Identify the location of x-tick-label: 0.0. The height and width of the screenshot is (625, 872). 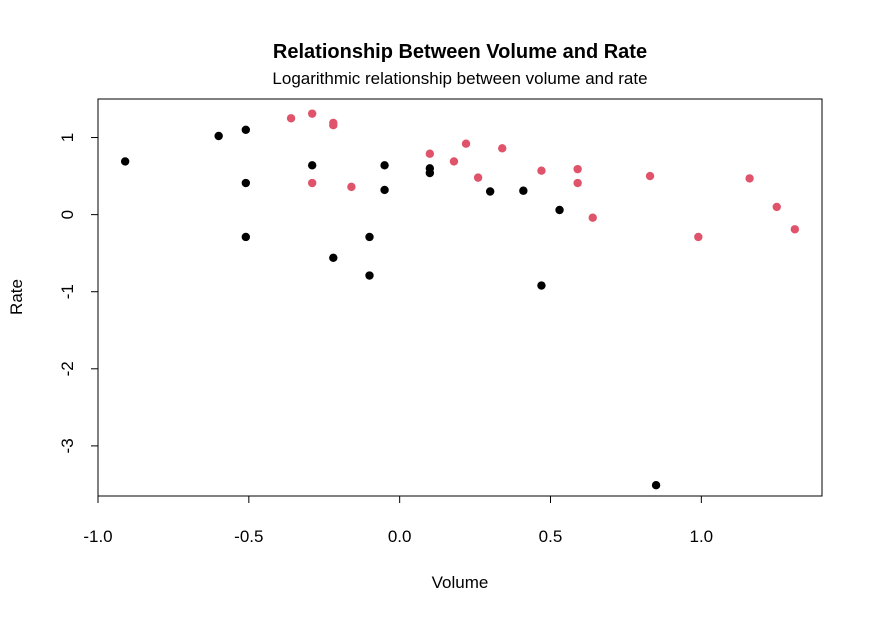
(400, 536).